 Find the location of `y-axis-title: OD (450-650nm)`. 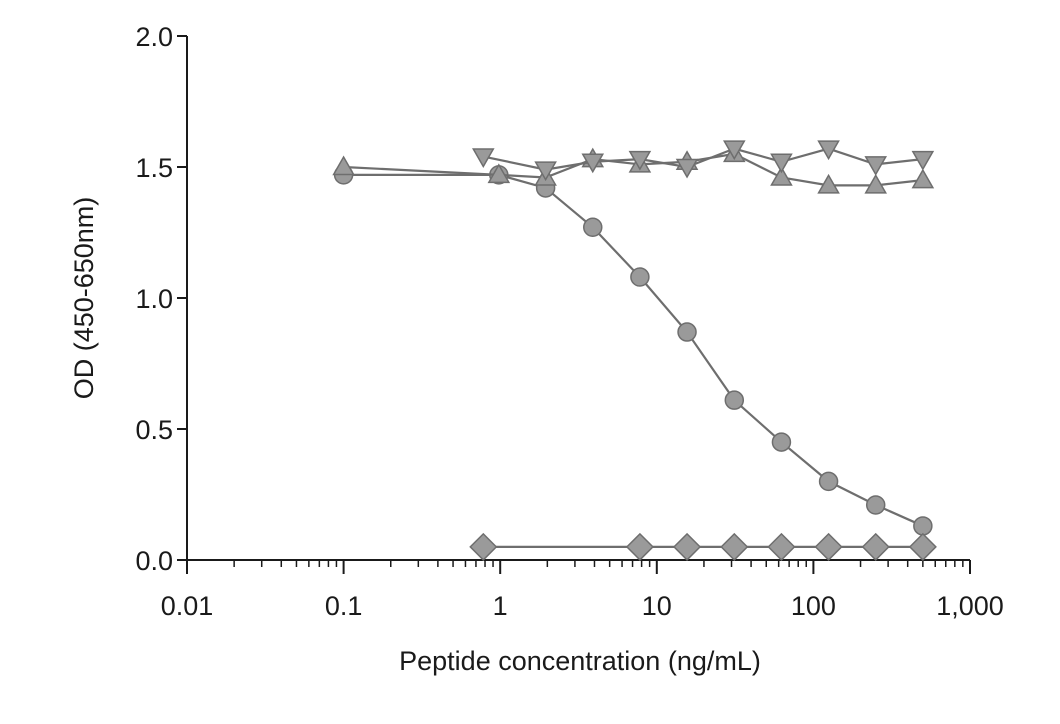

y-axis-title: OD (450-650nm) is located at coordinates (84, 298).